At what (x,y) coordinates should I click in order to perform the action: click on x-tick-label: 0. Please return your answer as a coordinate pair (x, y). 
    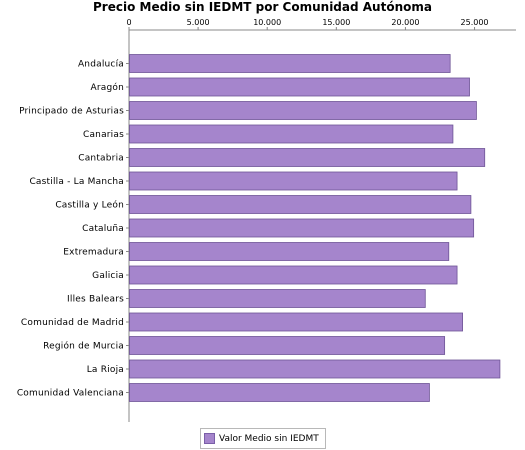
    Looking at the image, I should click on (128, 22).